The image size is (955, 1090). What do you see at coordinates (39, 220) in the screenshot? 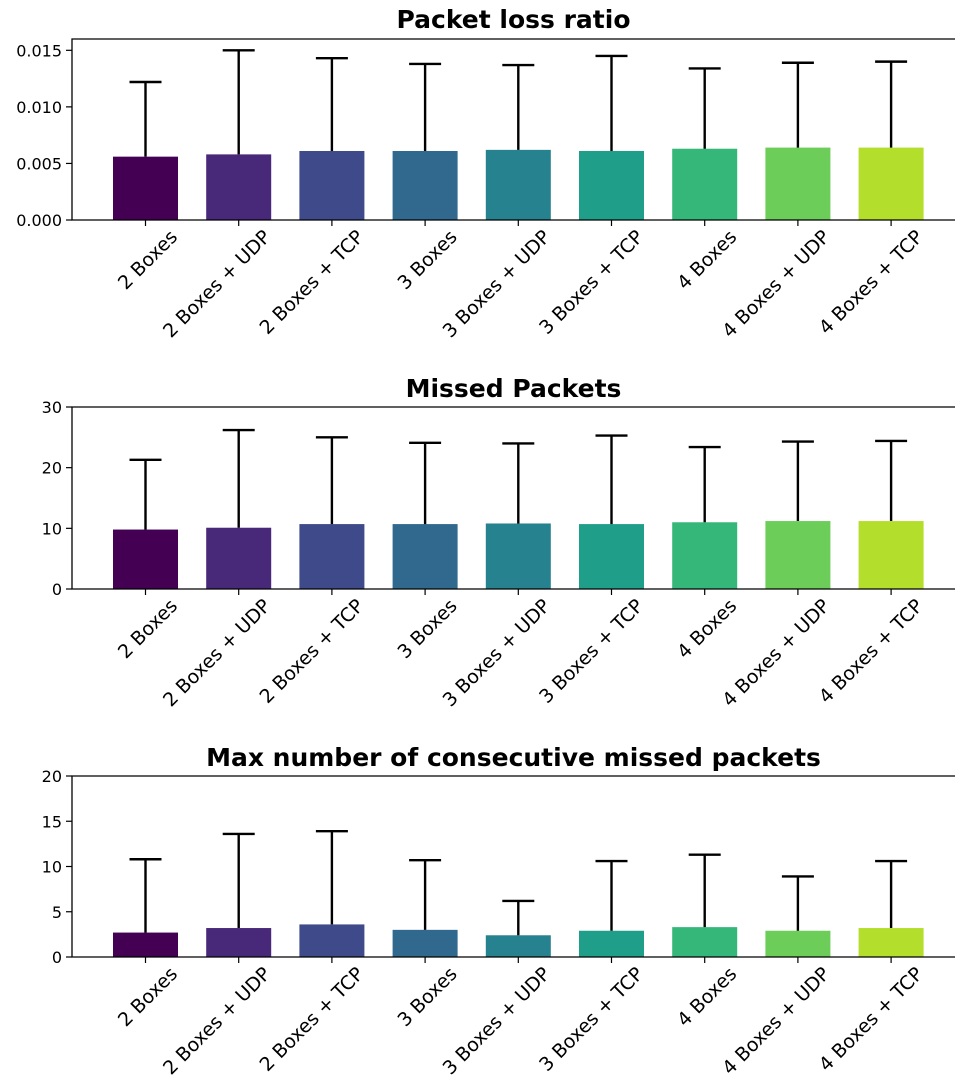
I see `y-tick-label: 0.000` at bounding box center [39, 220].